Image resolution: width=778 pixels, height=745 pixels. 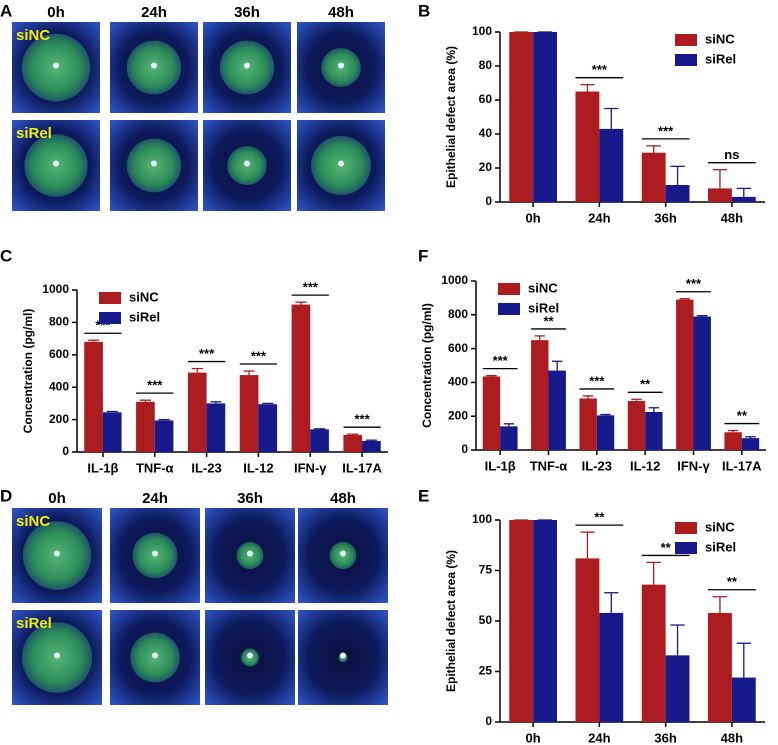 What do you see at coordinates (59, 322) in the screenshot?
I see `y-tick-label: 800` at bounding box center [59, 322].